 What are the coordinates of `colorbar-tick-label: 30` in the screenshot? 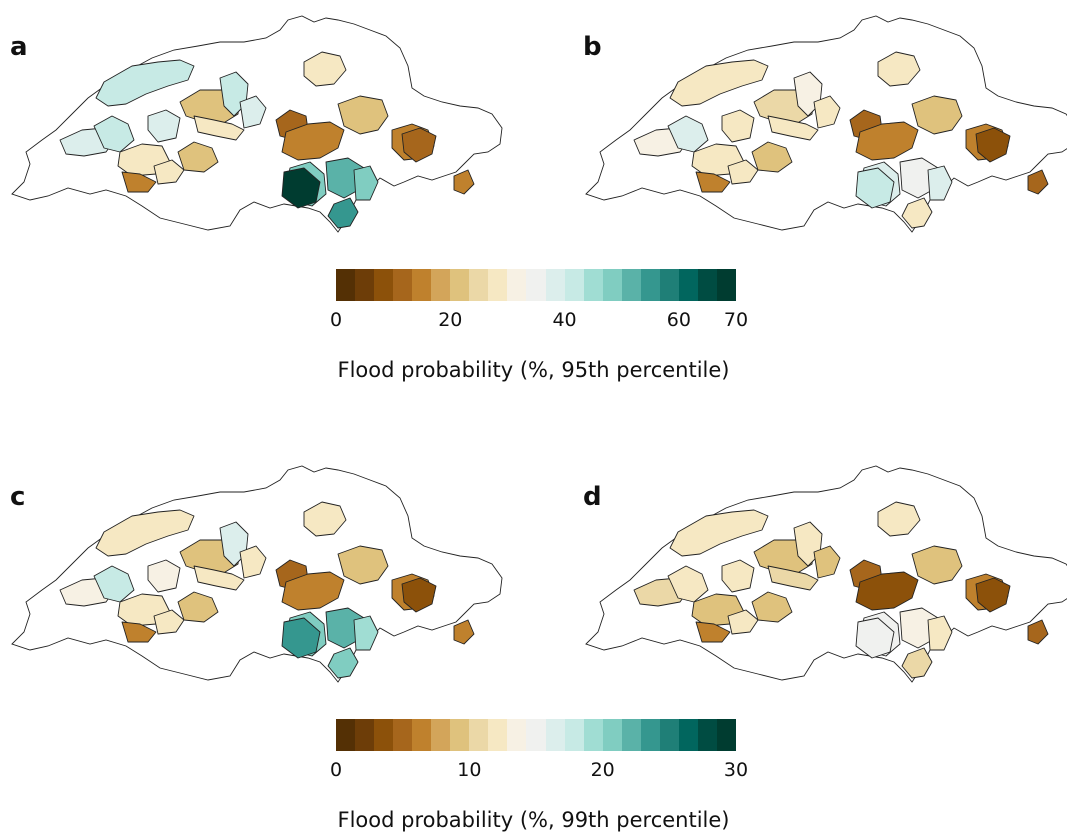 It's located at (736, 770).